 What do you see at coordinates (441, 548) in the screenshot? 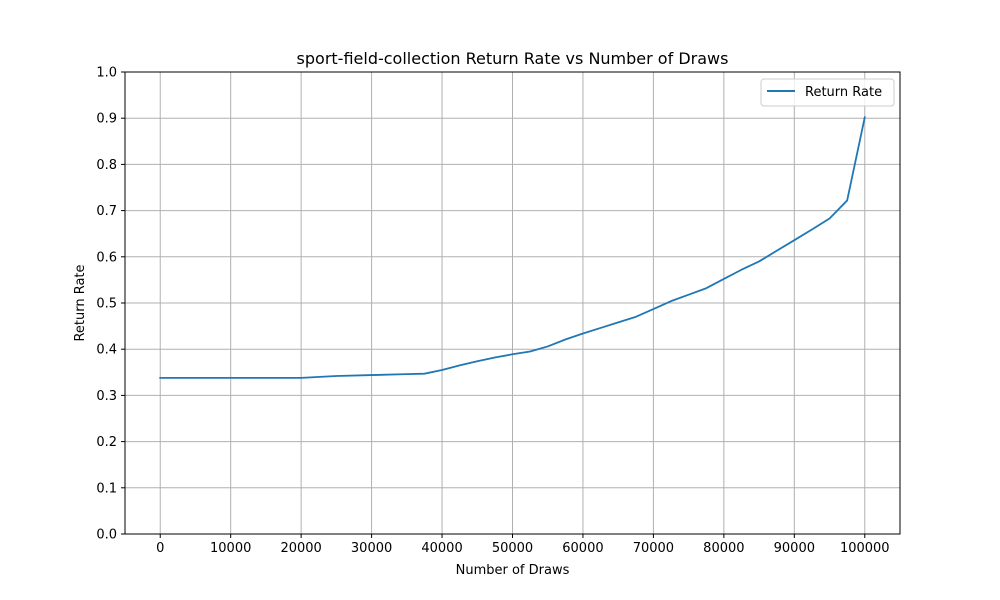
I see `x-tick-label: 40000` at bounding box center [441, 548].